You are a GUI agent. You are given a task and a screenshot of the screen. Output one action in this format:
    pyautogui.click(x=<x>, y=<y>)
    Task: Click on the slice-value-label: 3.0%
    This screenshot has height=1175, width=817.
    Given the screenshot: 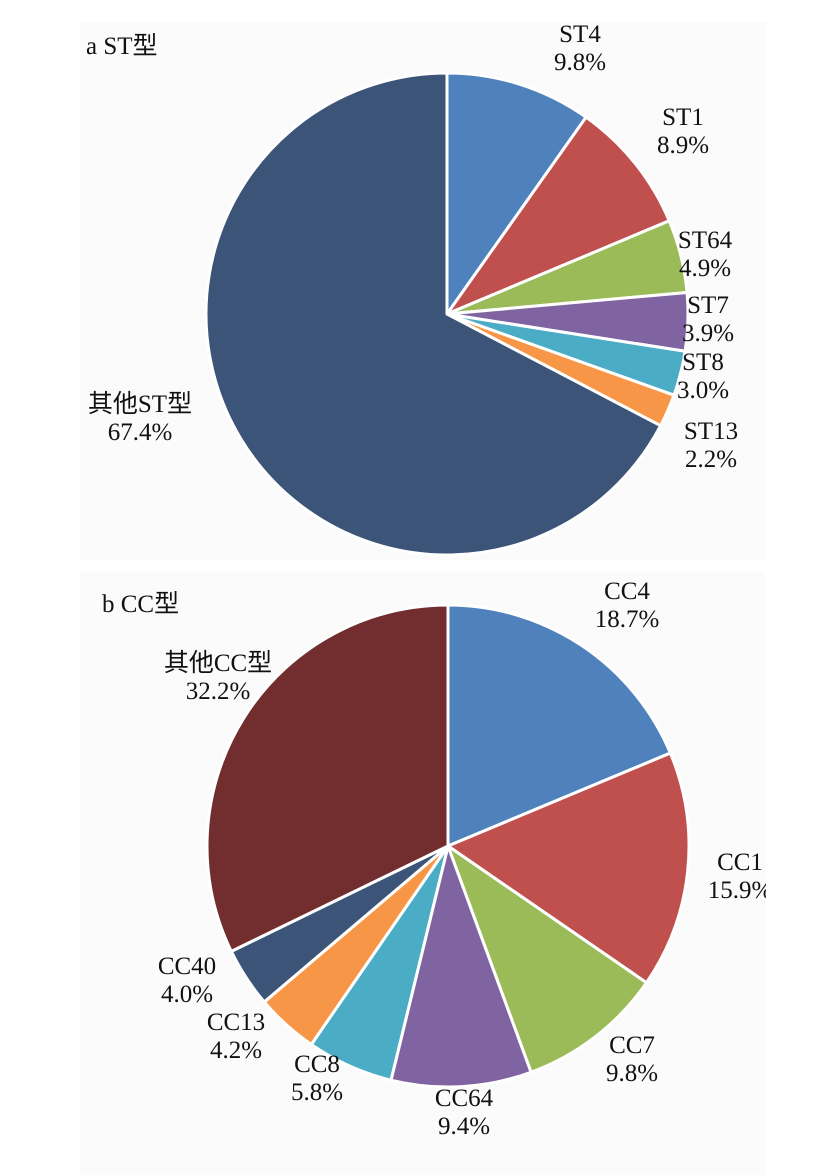 What is the action you would take?
    pyautogui.click(x=703, y=390)
    